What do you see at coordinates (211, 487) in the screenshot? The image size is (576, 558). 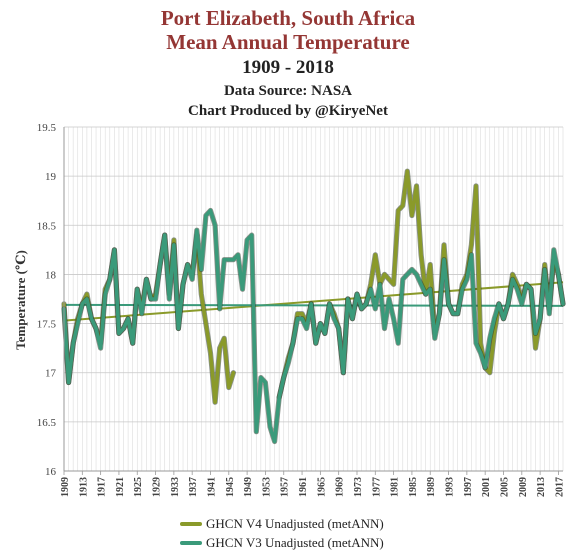 I see `x-tick-label: 1941` at bounding box center [211, 487].